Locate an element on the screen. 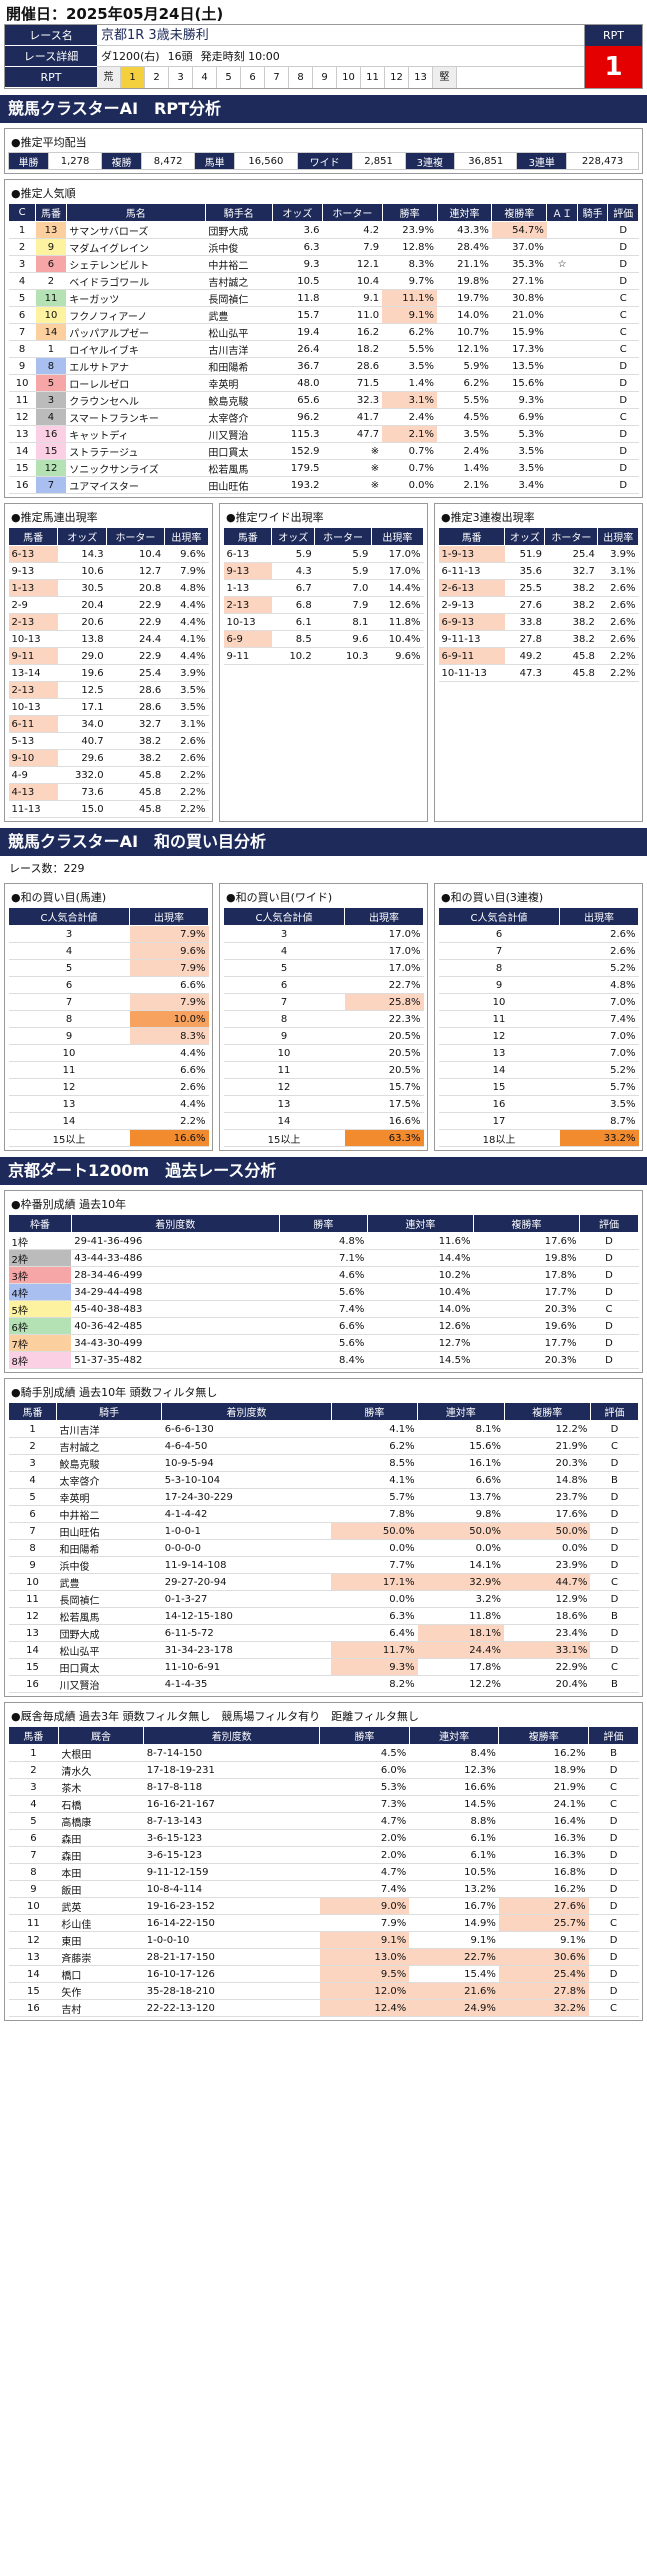 This screenshot has width=647, height=2560. table-cell: マダムイグレイン is located at coordinates (136, 247).